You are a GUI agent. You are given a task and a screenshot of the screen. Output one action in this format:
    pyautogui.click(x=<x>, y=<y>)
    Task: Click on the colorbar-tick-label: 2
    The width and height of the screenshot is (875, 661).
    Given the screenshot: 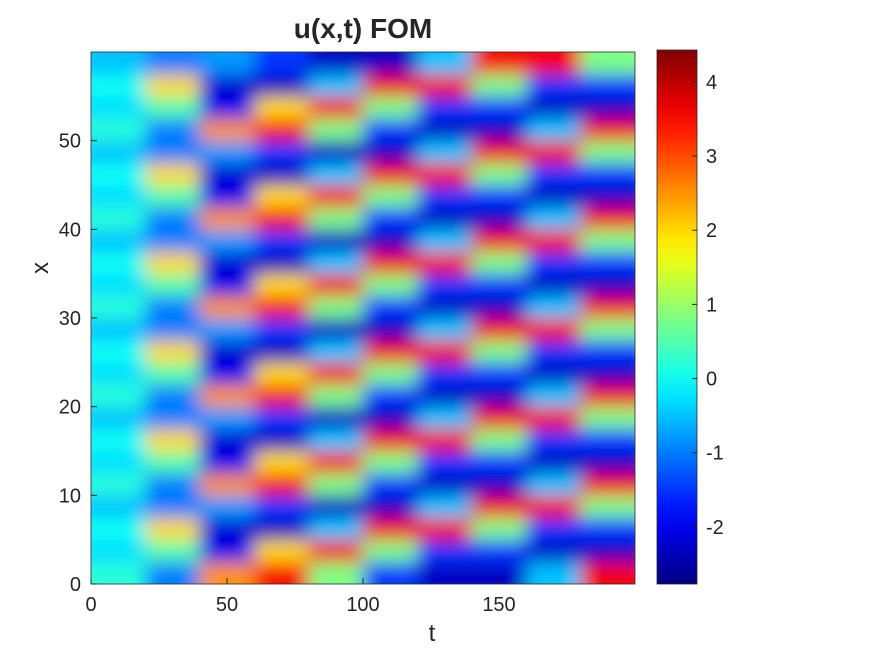 What is the action you would take?
    pyautogui.click(x=711, y=231)
    